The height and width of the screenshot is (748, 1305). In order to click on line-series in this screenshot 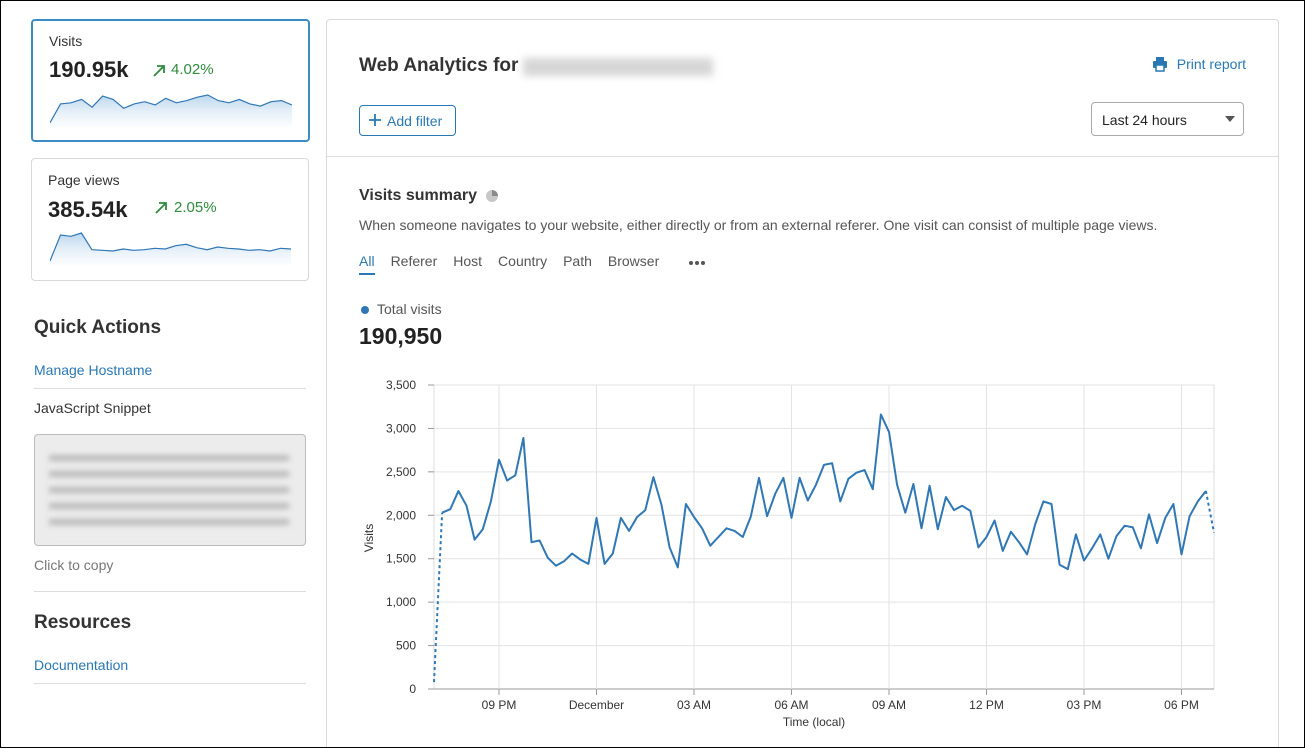, I will do `click(824, 492)`.